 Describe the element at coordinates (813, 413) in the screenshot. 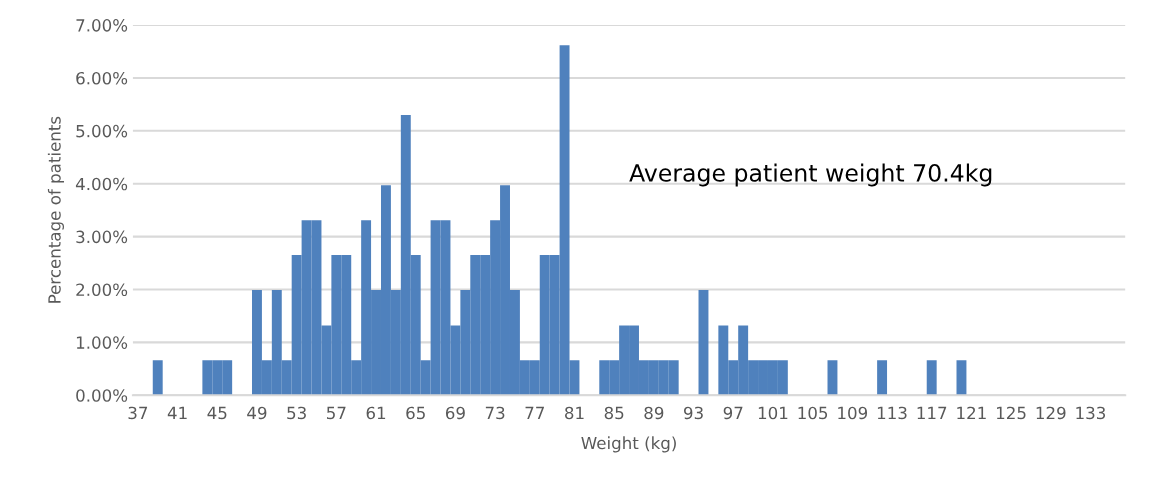

I see `x-tick-label: 105` at that location.